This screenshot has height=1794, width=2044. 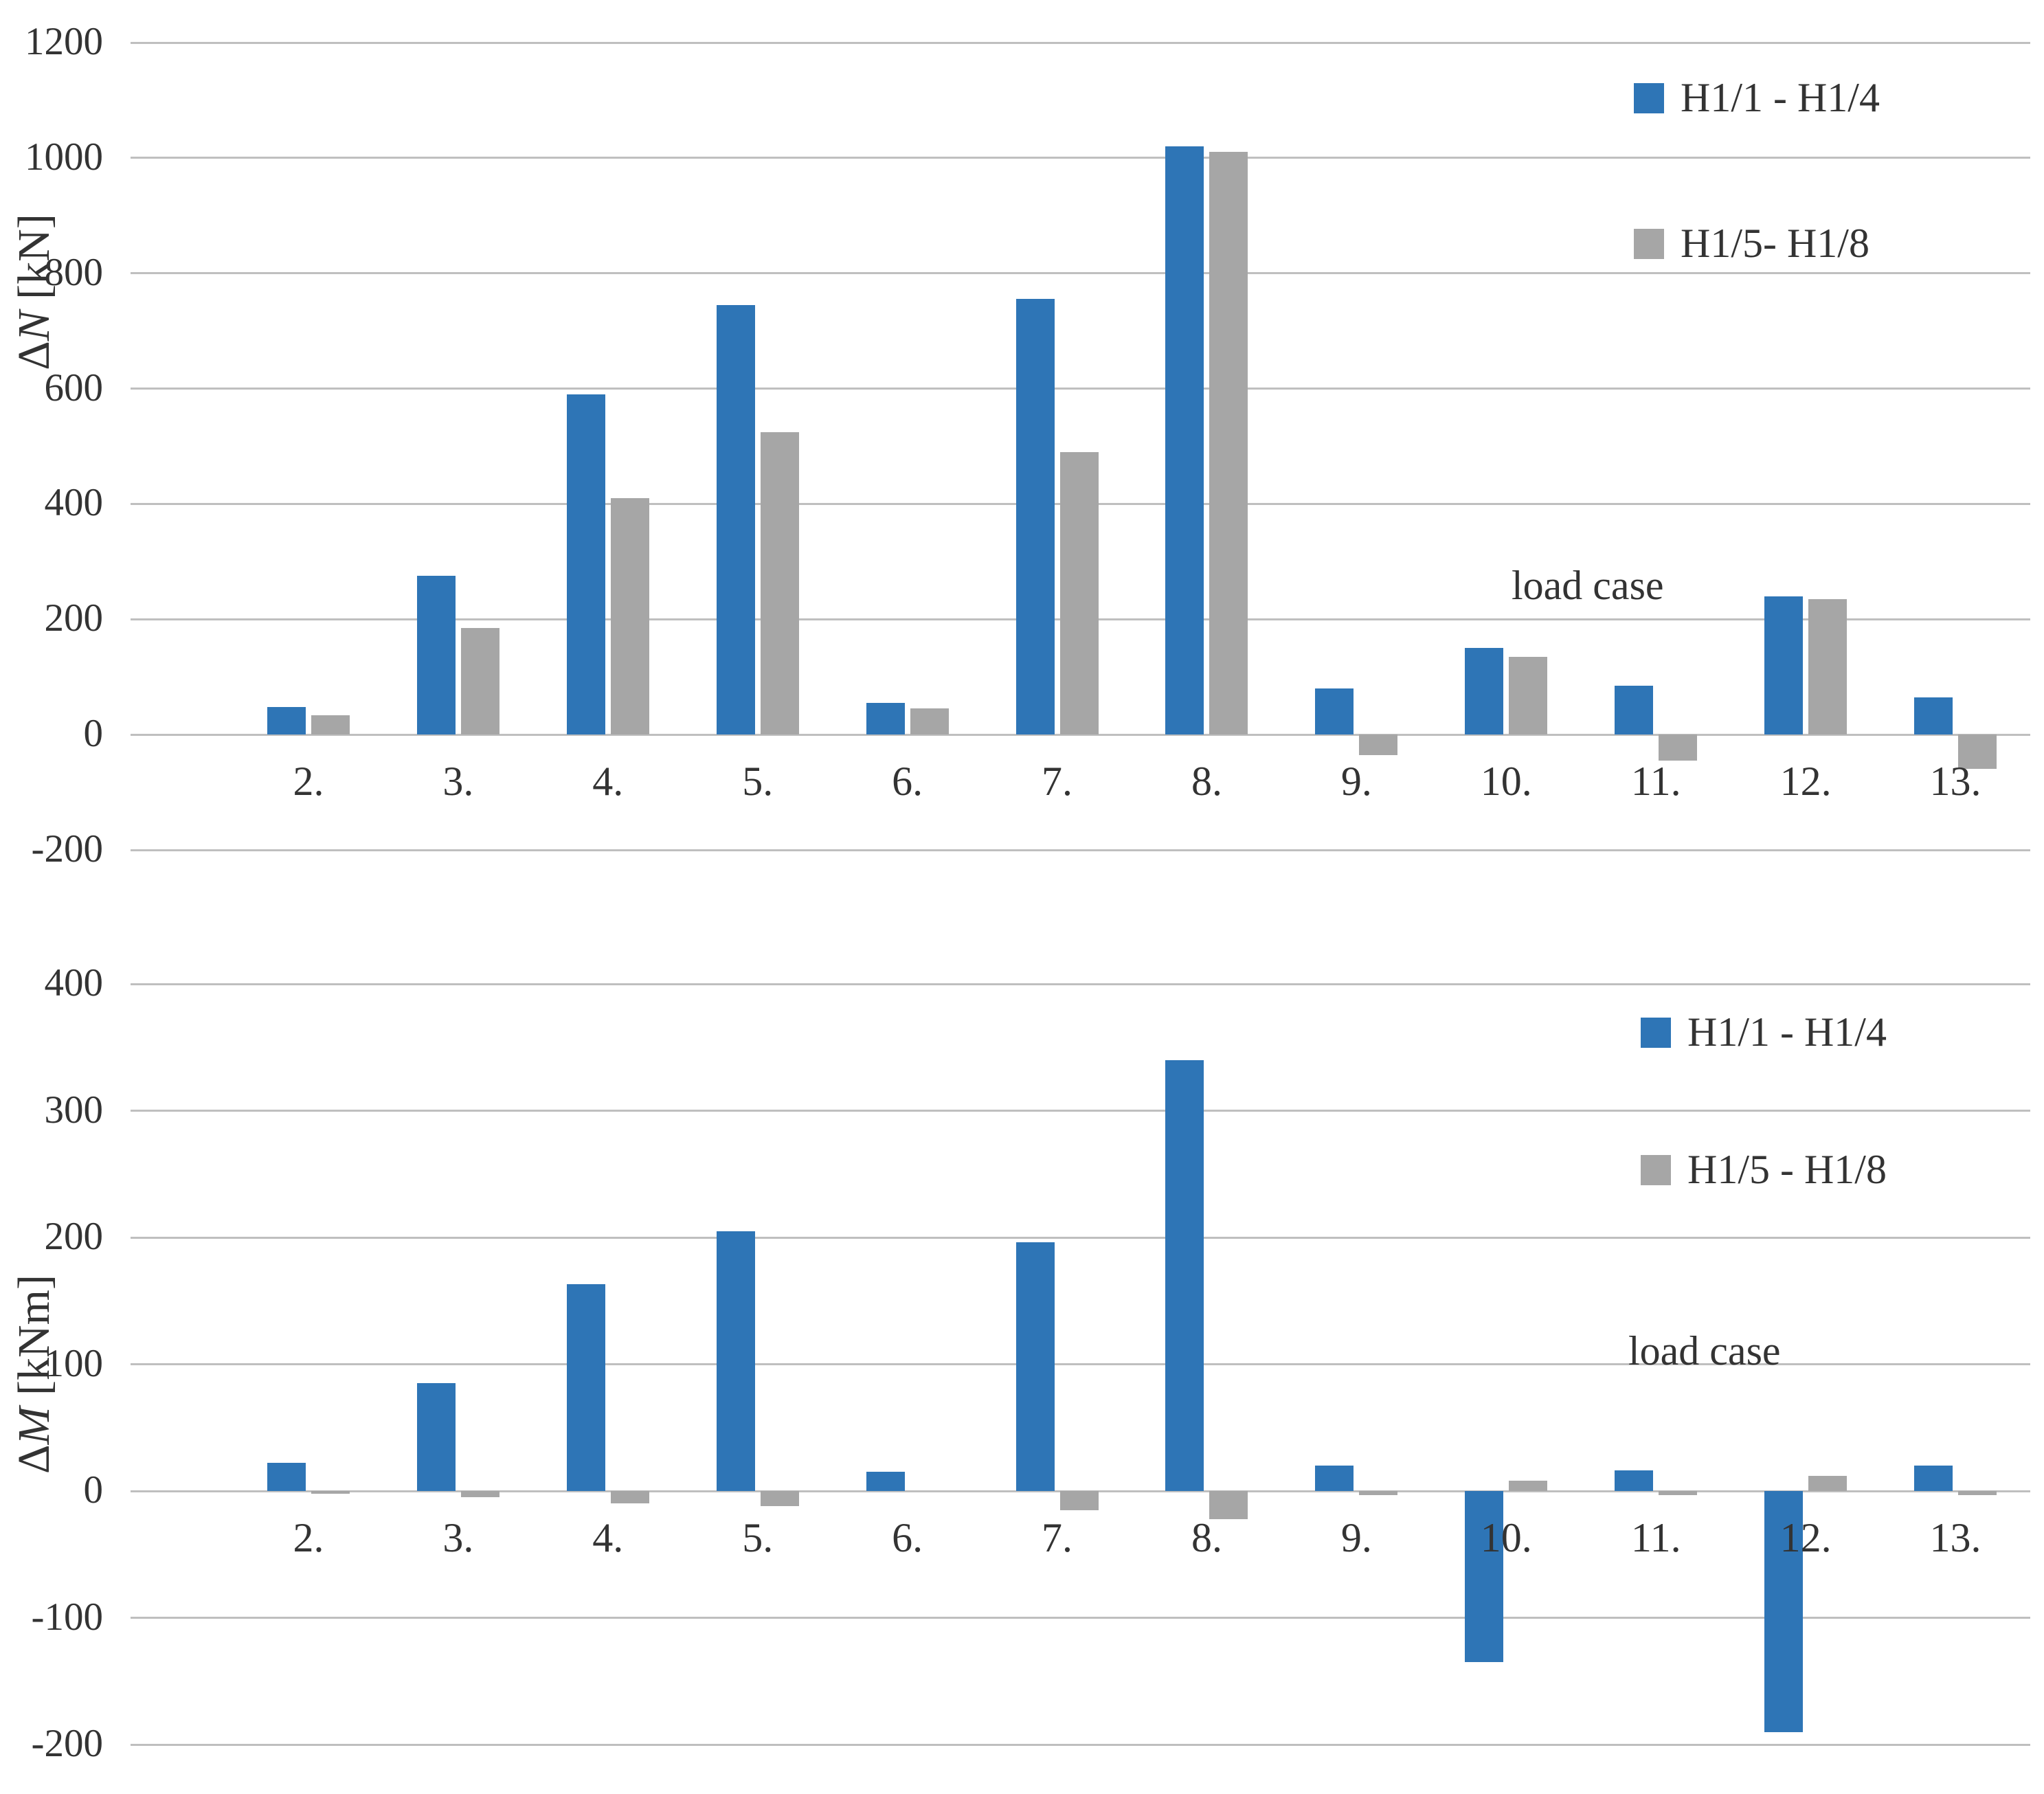 I want to click on y-axis-title: ΔN [kN], so click(x=34, y=292).